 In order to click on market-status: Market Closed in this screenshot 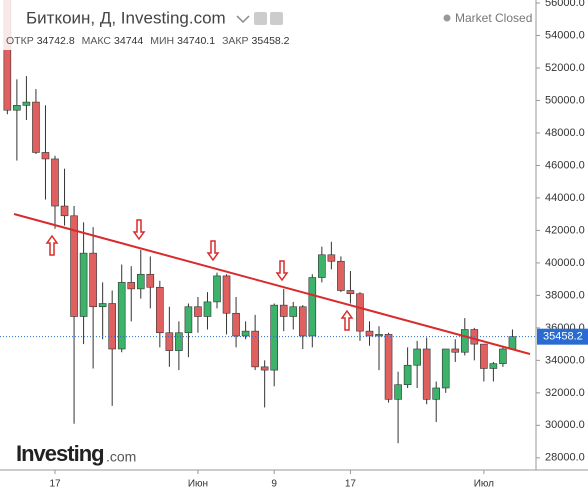, I will do `click(493, 18)`.